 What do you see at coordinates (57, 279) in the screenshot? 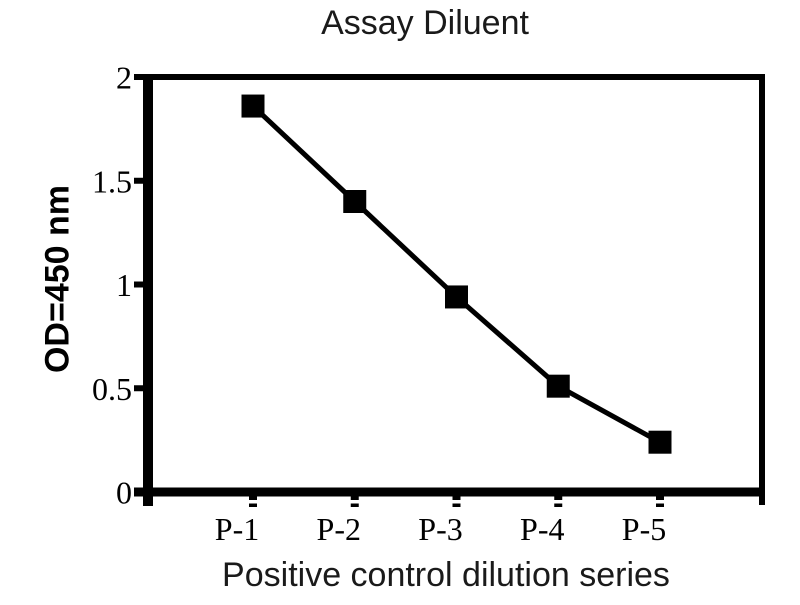
I see `y-axis-title: OD=450 nm` at bounding box center [57, 279].